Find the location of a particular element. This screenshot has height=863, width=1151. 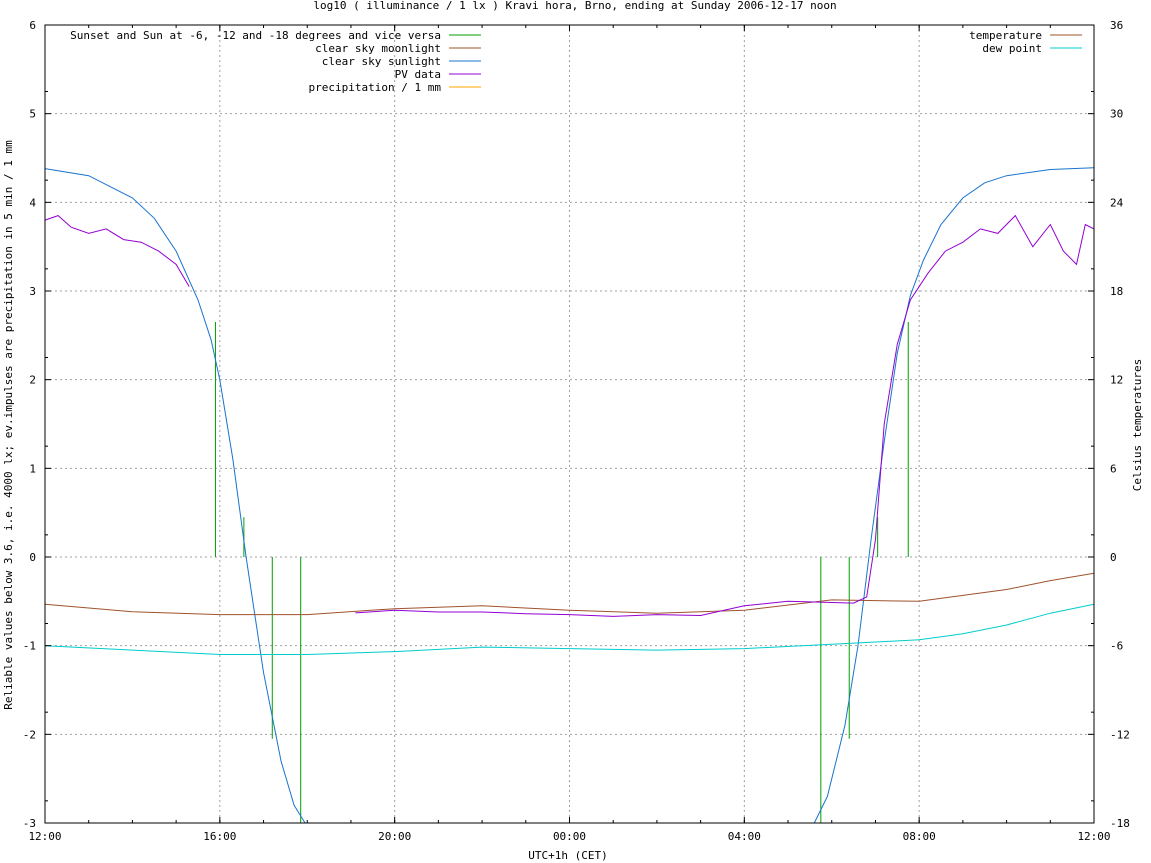

legend-right-label: temperature is located at coordinates (1005, 35).